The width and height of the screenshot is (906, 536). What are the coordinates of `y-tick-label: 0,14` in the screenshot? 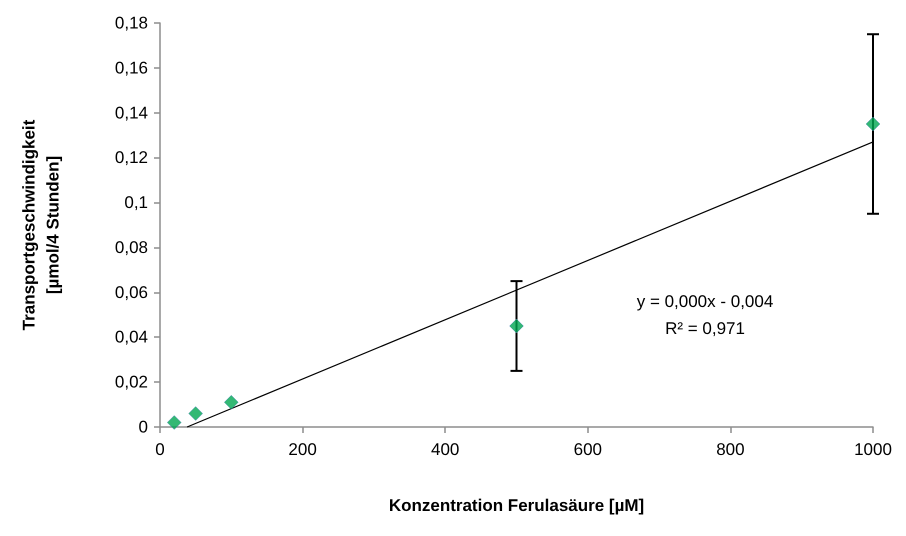 It's located at (131, 112).